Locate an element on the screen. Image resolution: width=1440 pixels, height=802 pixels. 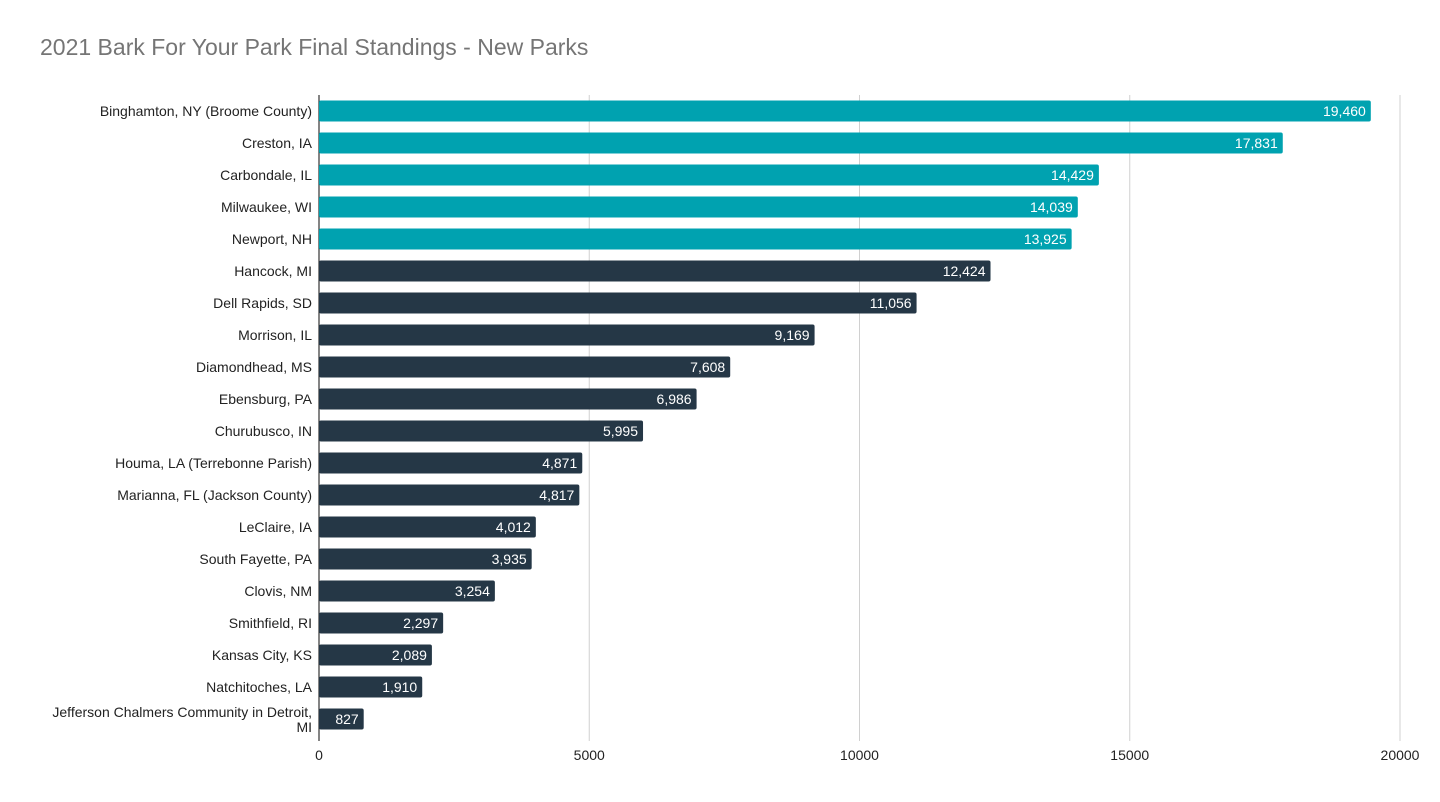
bar-value-label: 4,871 is located at coordinates (559, 463).